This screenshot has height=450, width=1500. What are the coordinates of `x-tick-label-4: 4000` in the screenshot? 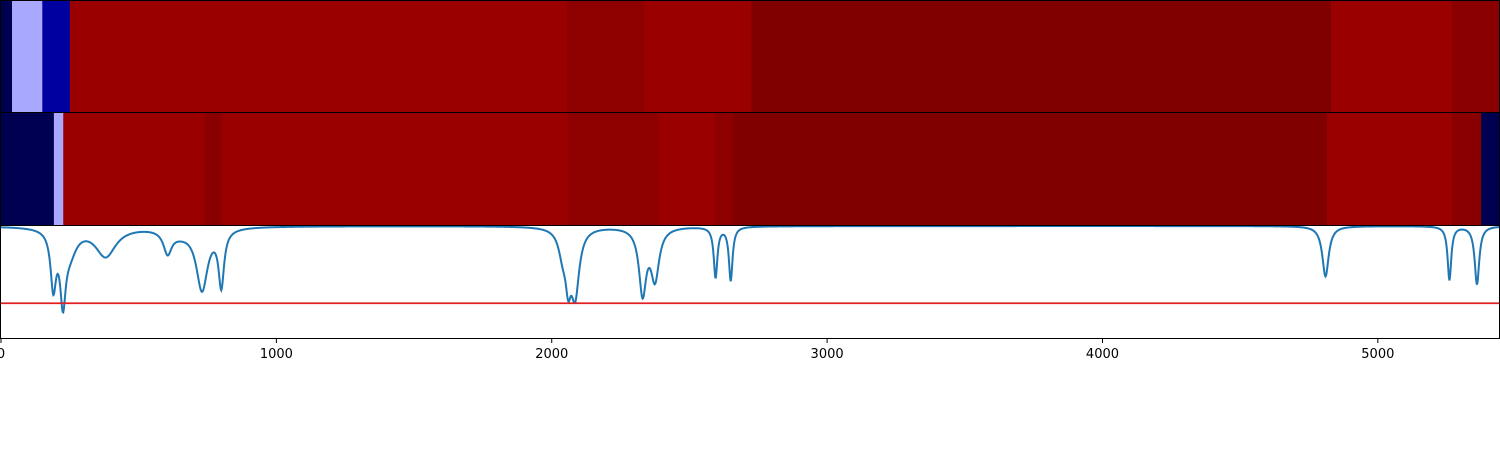 It's located at (1102, 354).